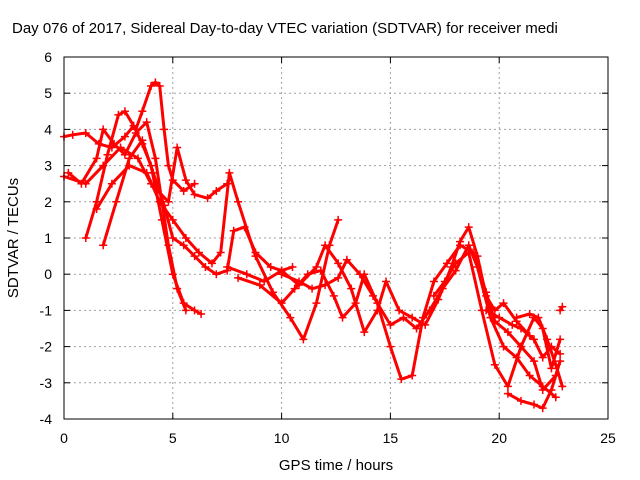 This screenshot has width=640, height=480. I want to click on x-axis-title: GPS time / hours, so click(336, 465).